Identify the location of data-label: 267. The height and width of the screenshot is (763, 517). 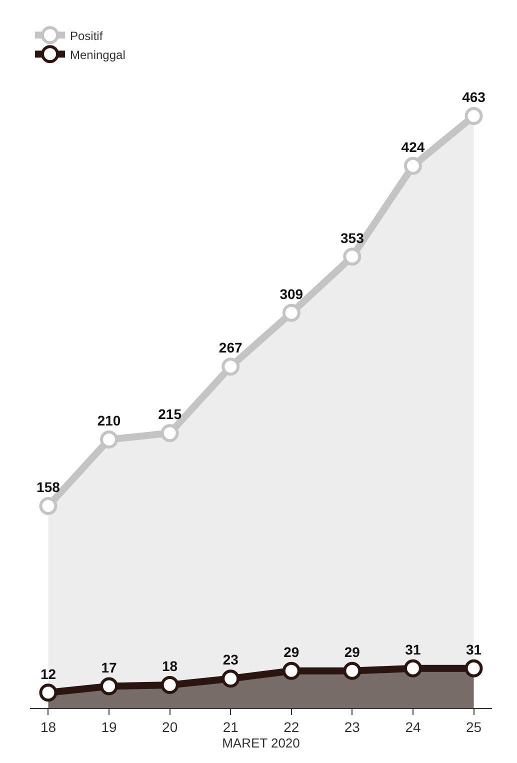
(230, 348).